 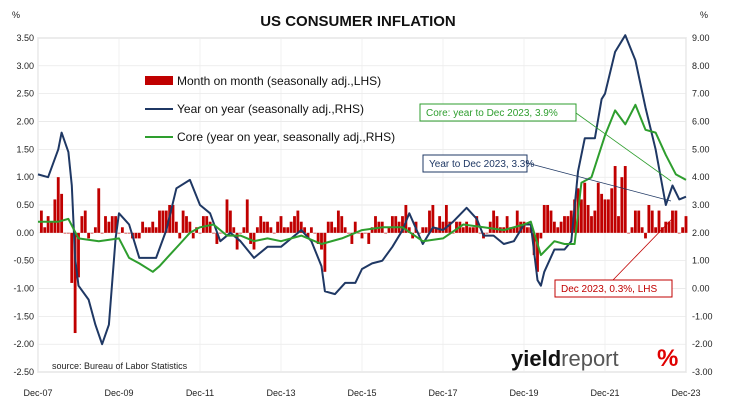 I want to click on right-tick-label: 7.00, so click(x=701, y=94).